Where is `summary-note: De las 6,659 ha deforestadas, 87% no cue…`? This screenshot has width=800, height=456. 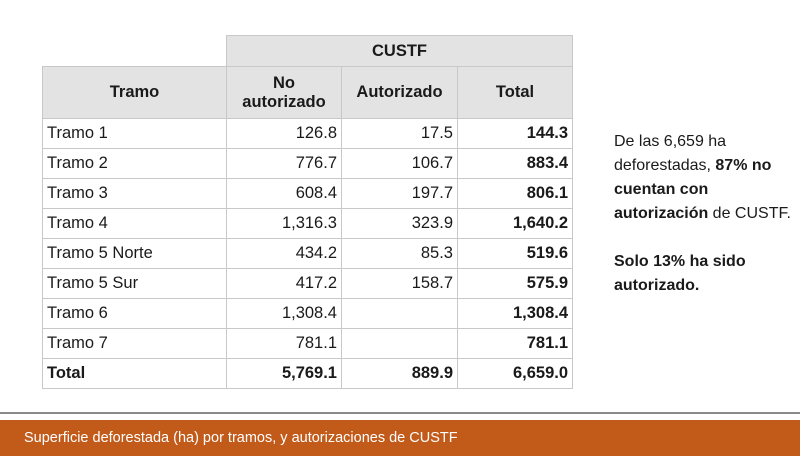
summary-note: De las 6,659 ha deforestadas, 87% no cue… is located at coordinates (704, 214).